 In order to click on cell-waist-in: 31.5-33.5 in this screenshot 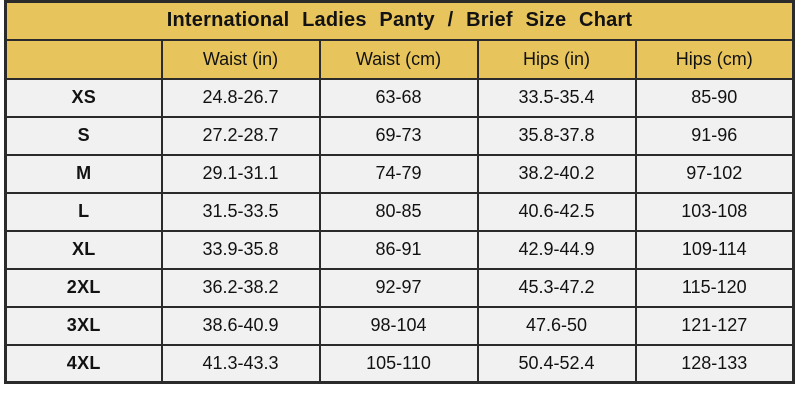, I will do `click(240, 211)`.